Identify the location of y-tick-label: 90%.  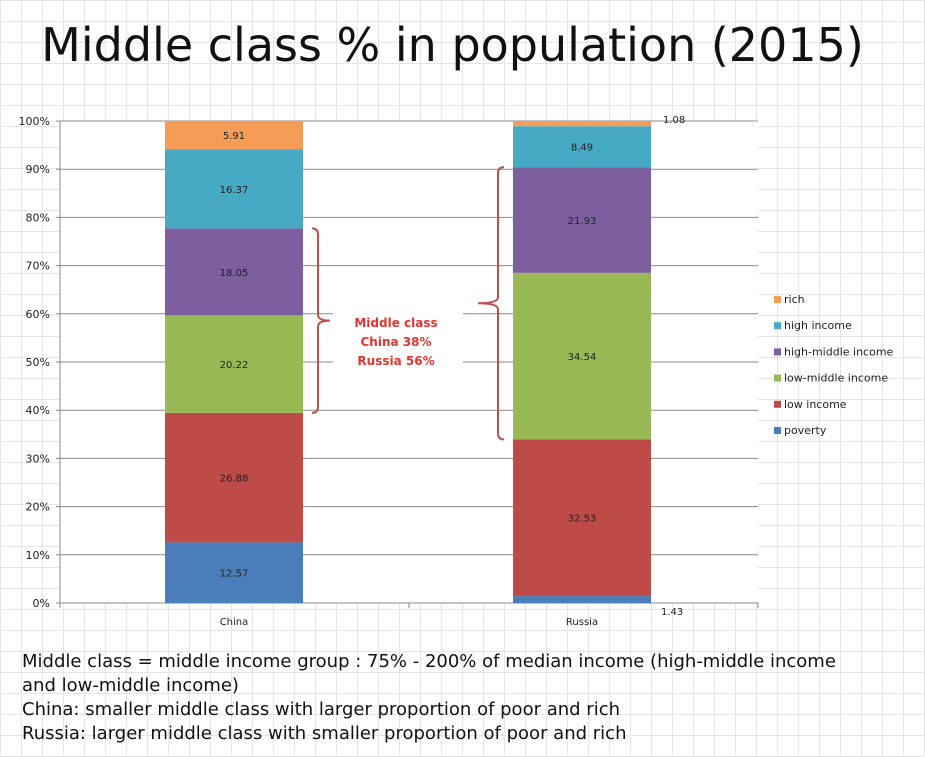
(38, 169).